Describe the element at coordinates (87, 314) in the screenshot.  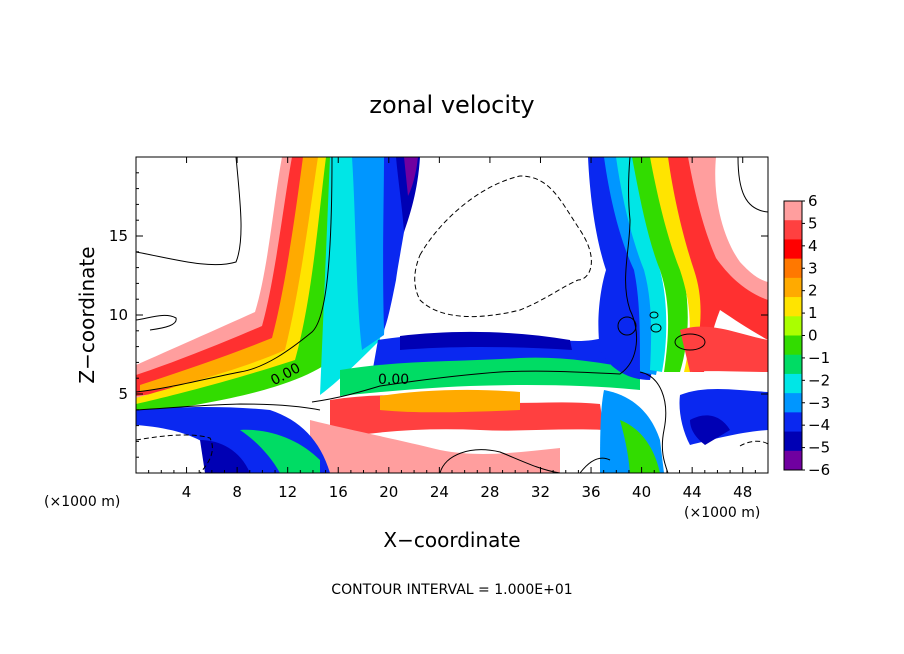
I see `y-axis-label: Z−coordinate` at that location.